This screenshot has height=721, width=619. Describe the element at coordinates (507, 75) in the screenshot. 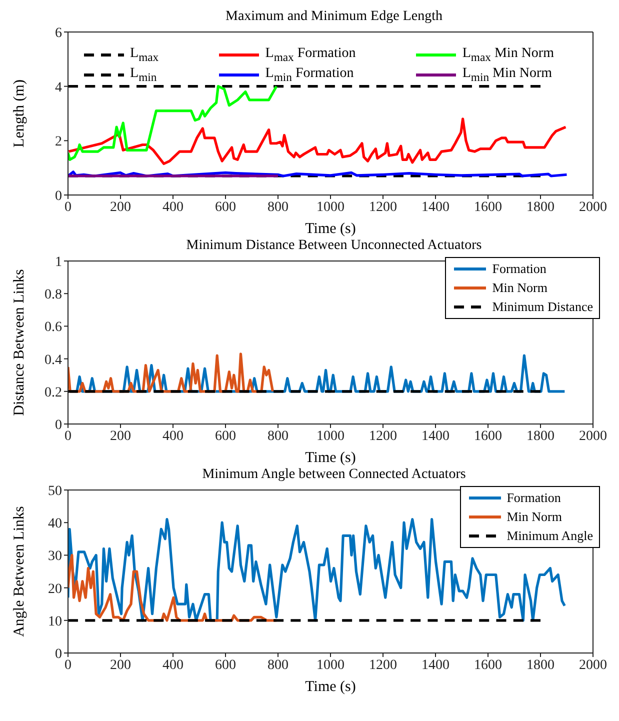

I see `legend-label: L$_{min}$ Min Norm` at that location.